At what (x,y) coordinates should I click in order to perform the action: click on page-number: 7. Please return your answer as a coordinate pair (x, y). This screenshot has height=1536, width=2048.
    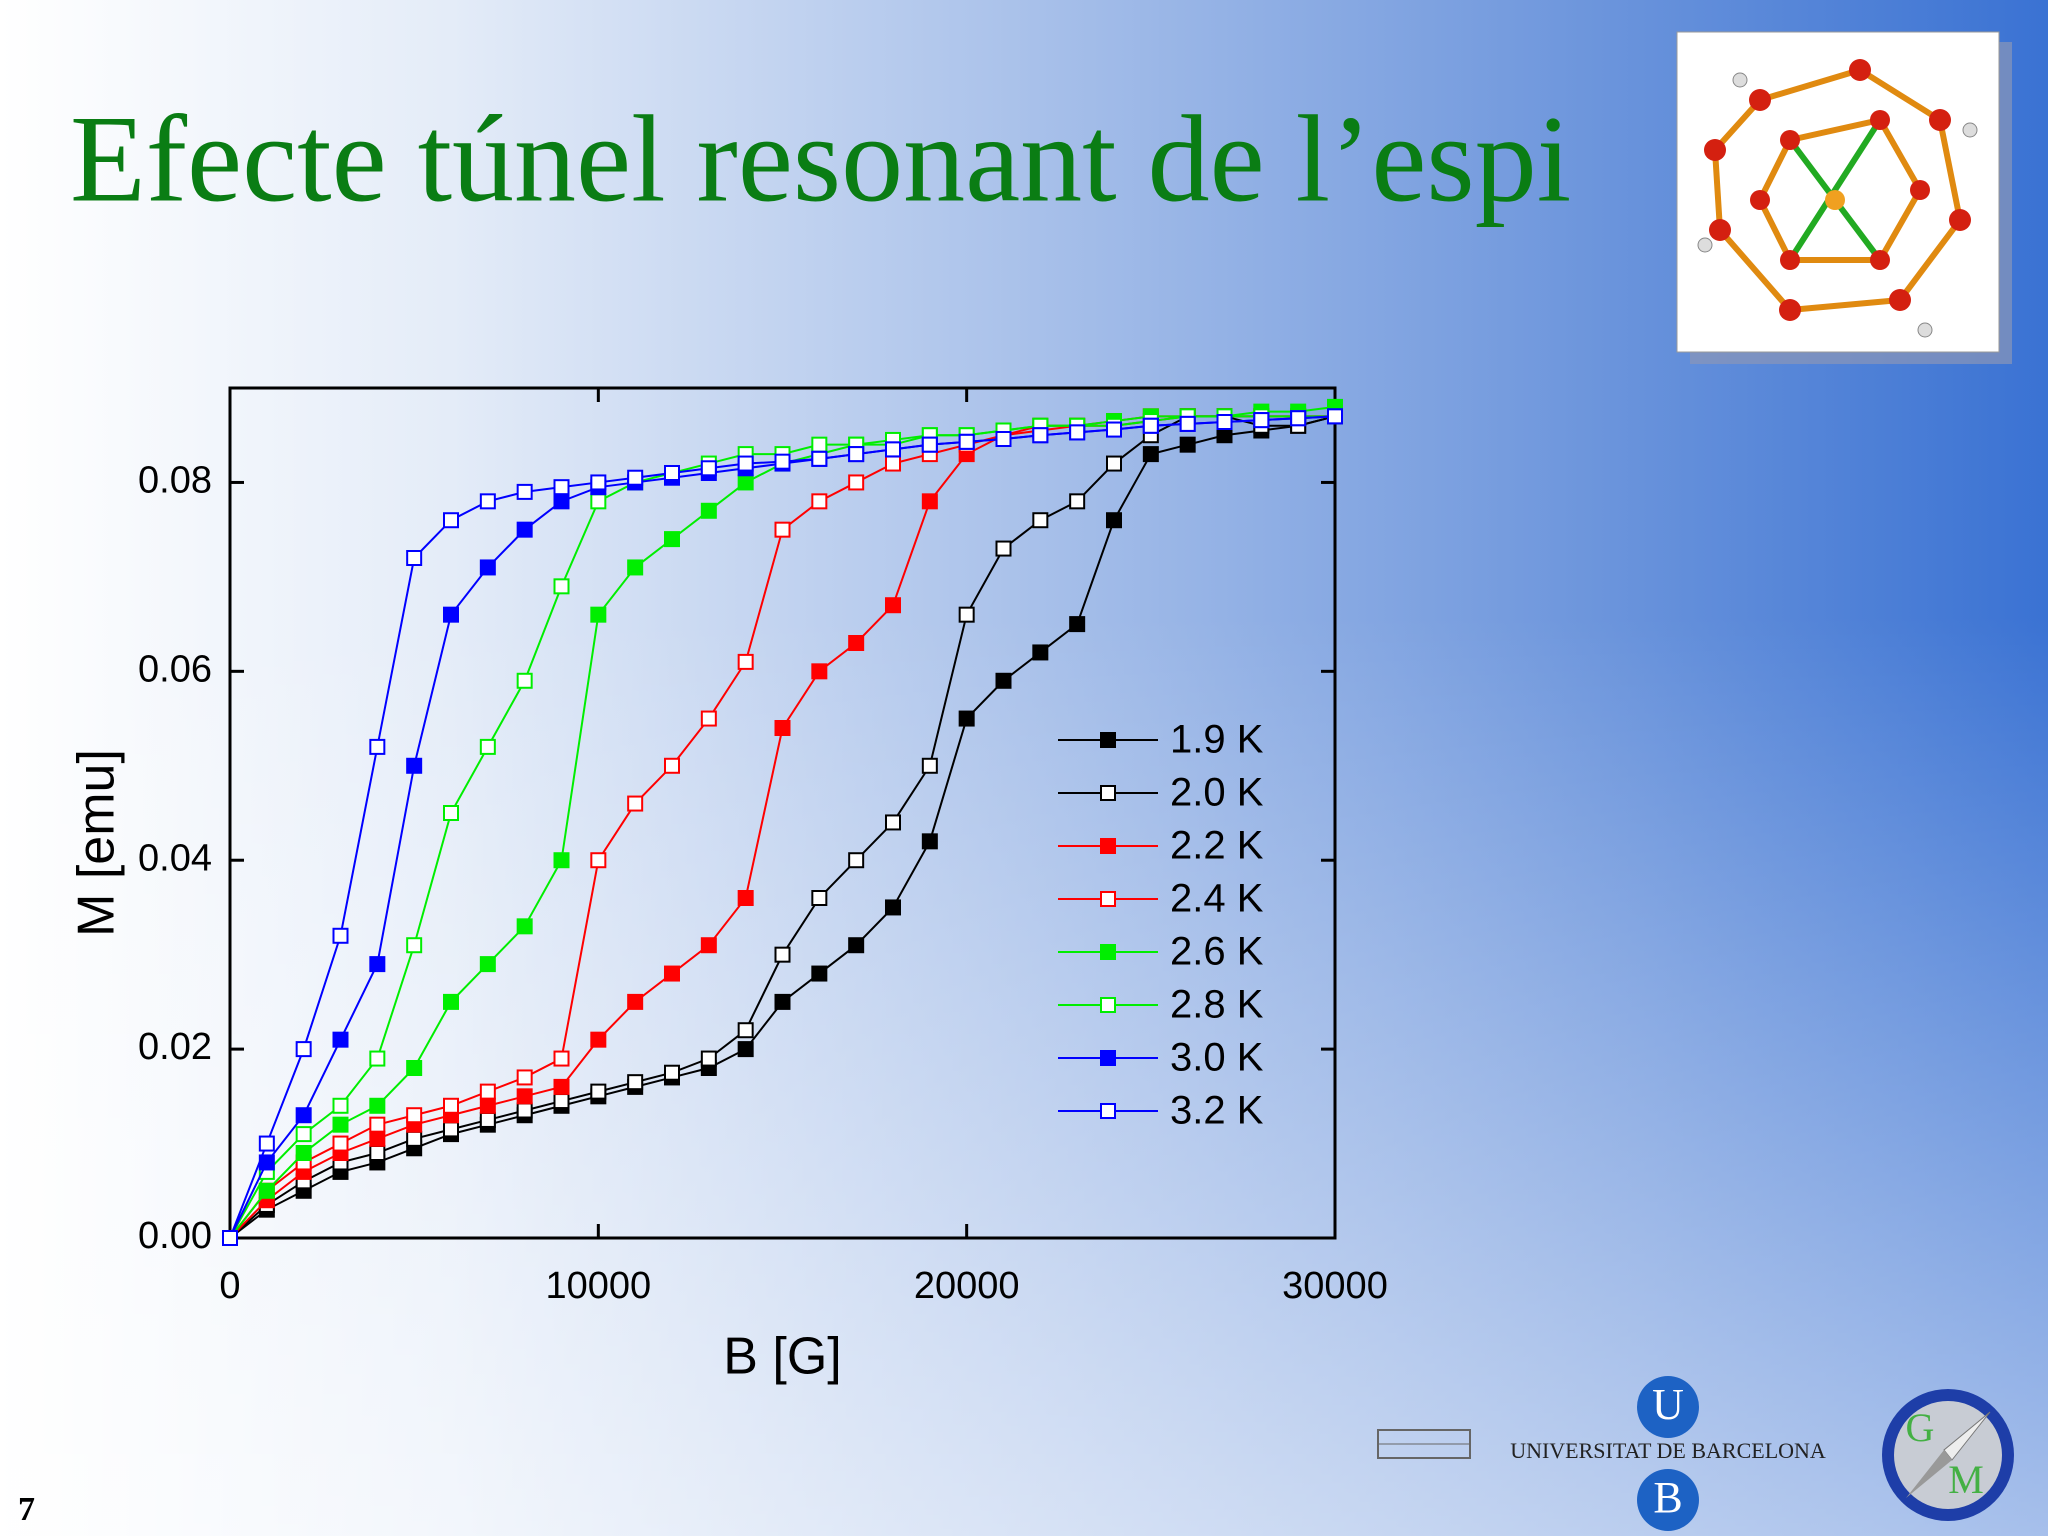
    Looking at the image, I should click on (26, 1509).